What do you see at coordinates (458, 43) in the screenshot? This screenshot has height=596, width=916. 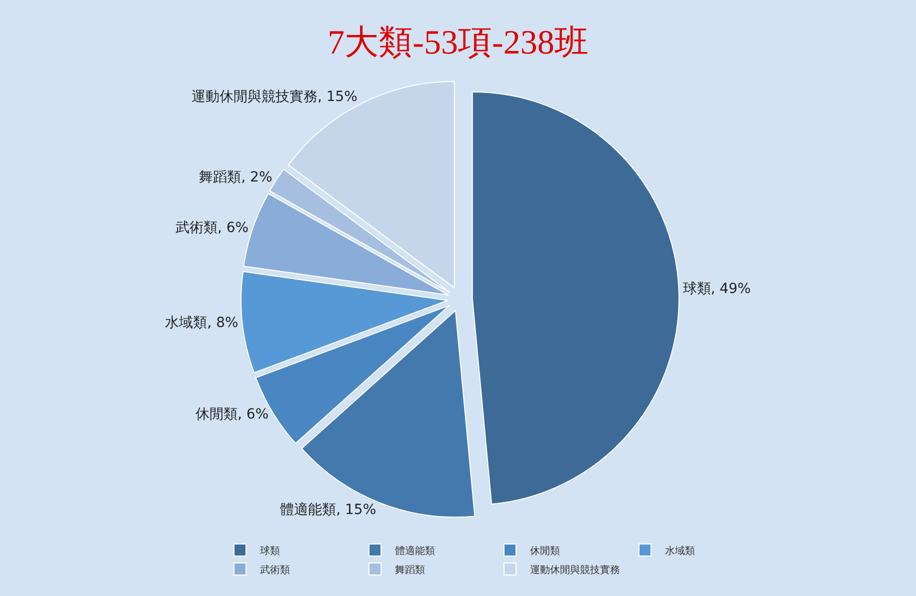 I see `chart-title: 7大類-53項-238班` at bounding box center [458, 43].